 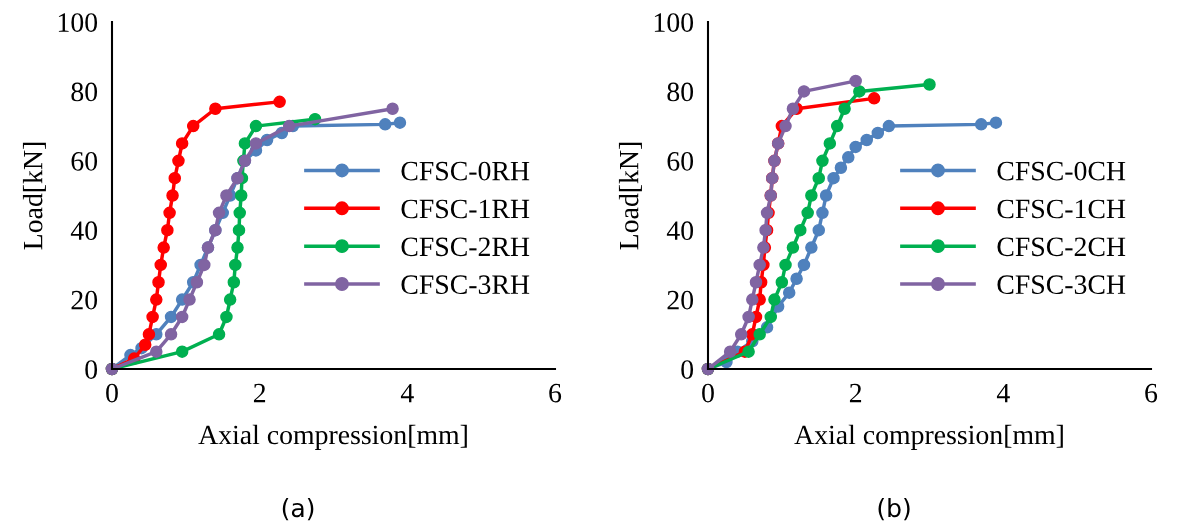 What do you see at coordinates (894, 509) in the screenshot?
I see `text: (b)` at bounding box center [894, 509].